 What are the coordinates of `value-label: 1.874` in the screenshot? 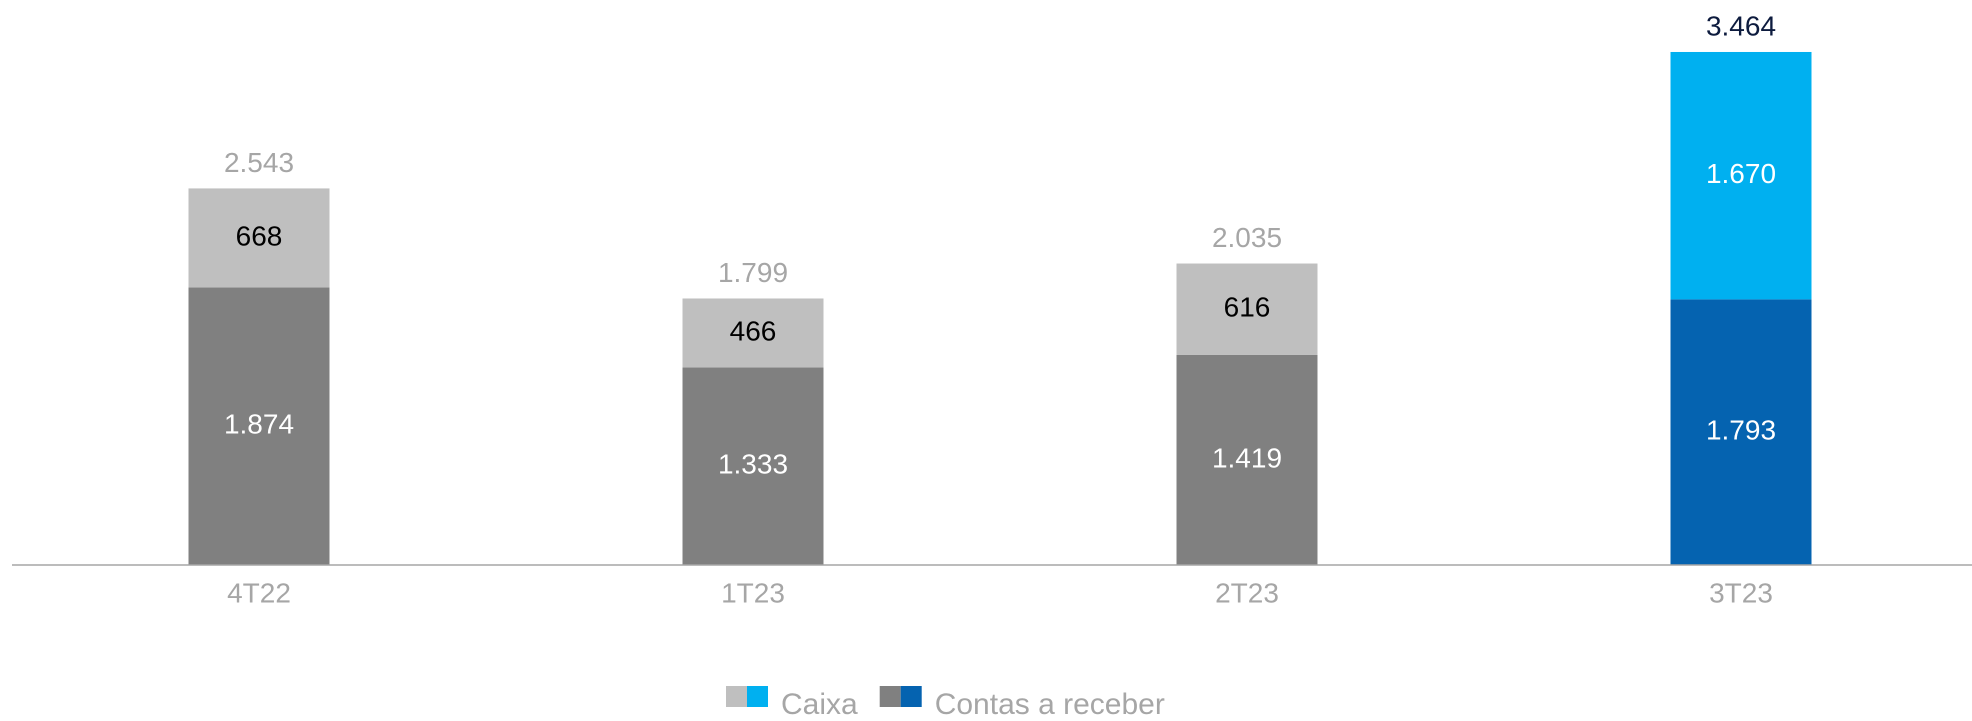 It's located at (259, 424).